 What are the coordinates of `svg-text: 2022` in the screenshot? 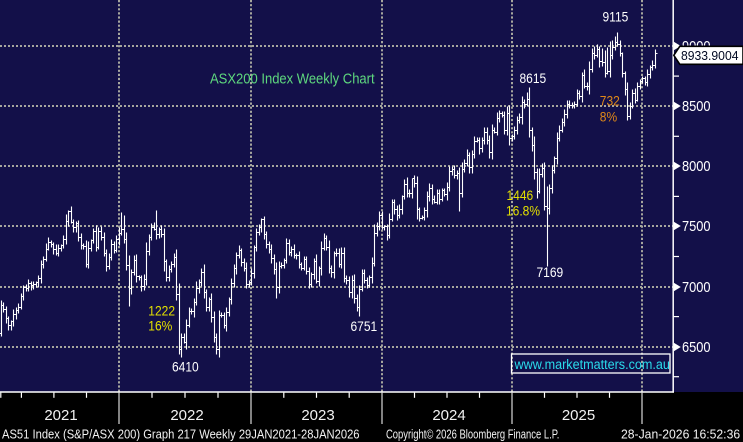 It's located at (186, 415).